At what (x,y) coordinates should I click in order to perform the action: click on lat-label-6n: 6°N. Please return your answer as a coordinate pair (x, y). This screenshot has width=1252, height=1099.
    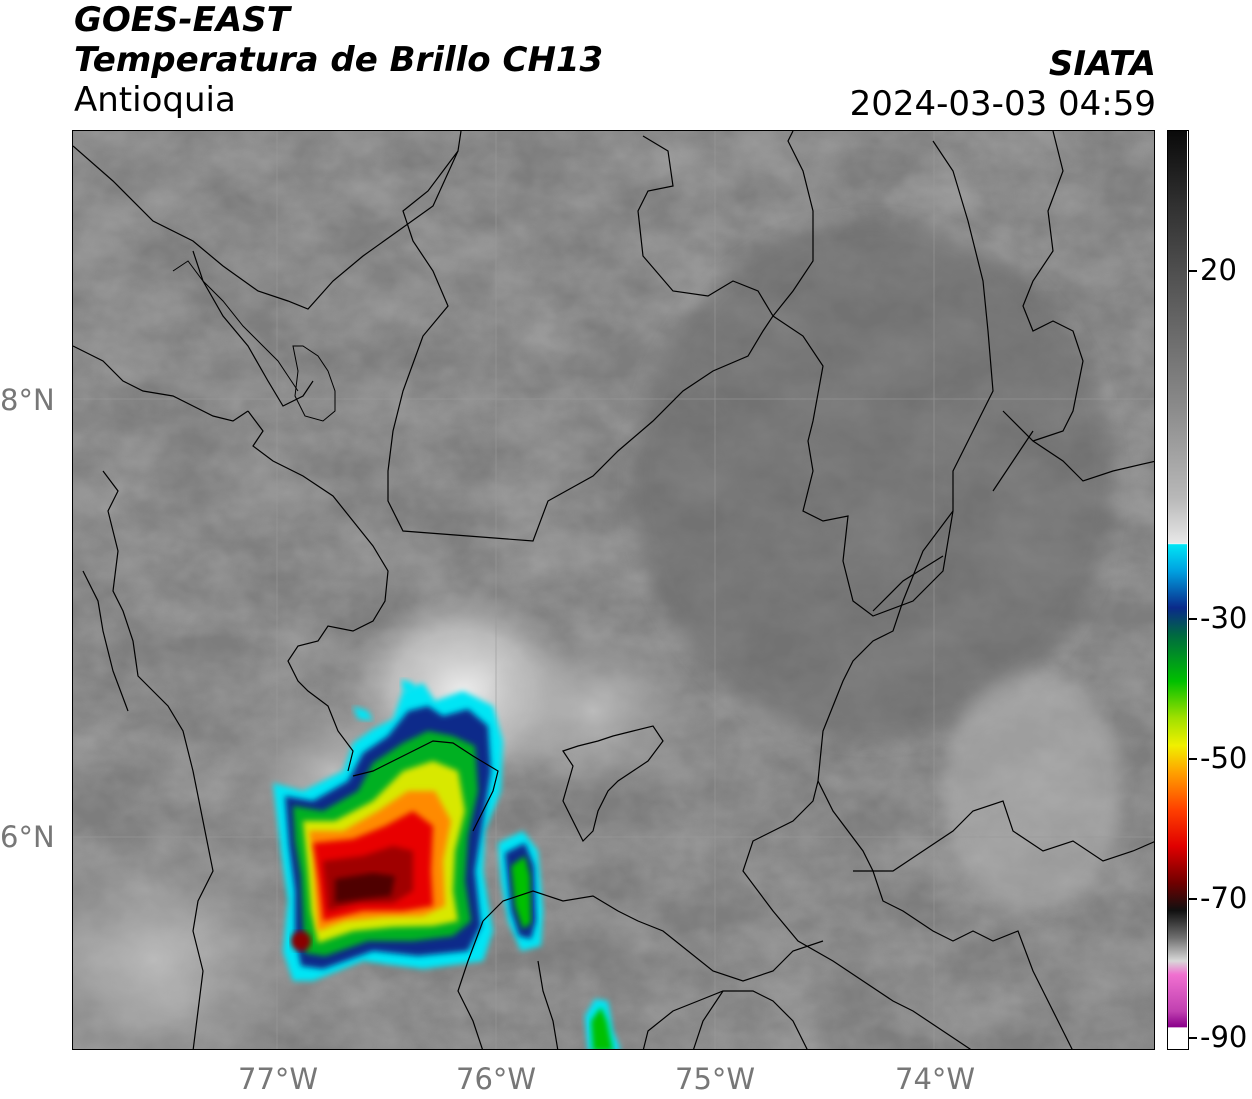
    Looking at the image, I should click on (27, 837).